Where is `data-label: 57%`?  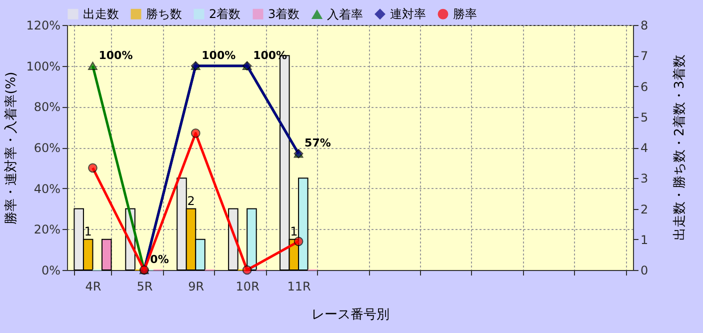
data-label: 57% is located at coordinates (317, 143).